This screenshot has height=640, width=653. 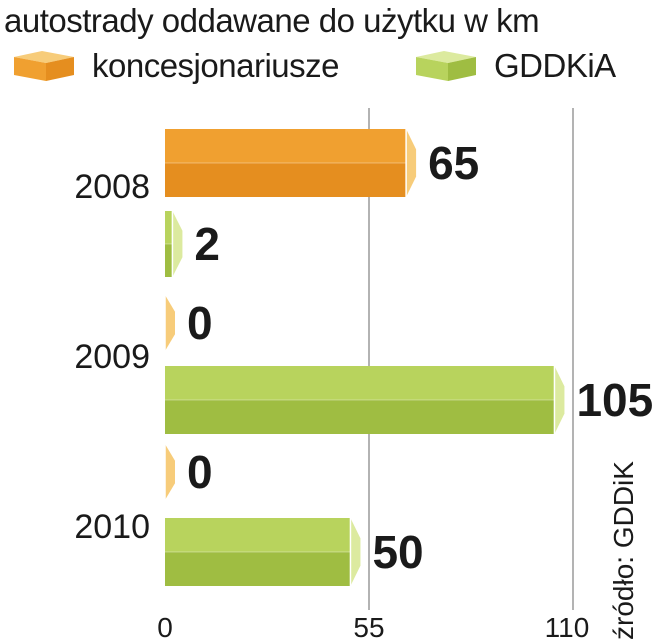 What do you see at coordinates (623, 550) in the screenshot?
I see `source-note: źródło: GDDiK` at bounding box center [623, 550].